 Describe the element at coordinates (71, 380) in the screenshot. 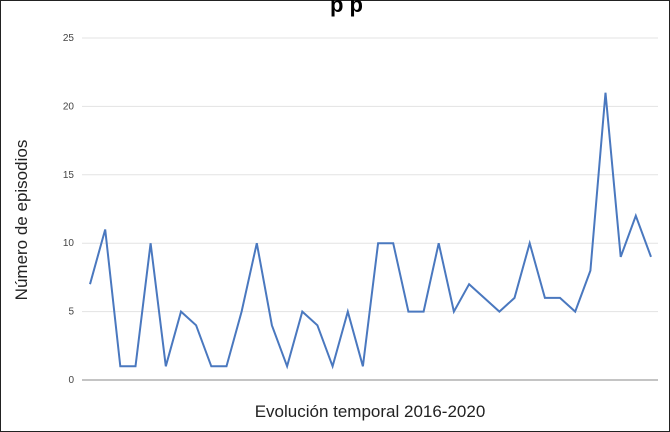

I see `y-tick-label: 0` at that location.